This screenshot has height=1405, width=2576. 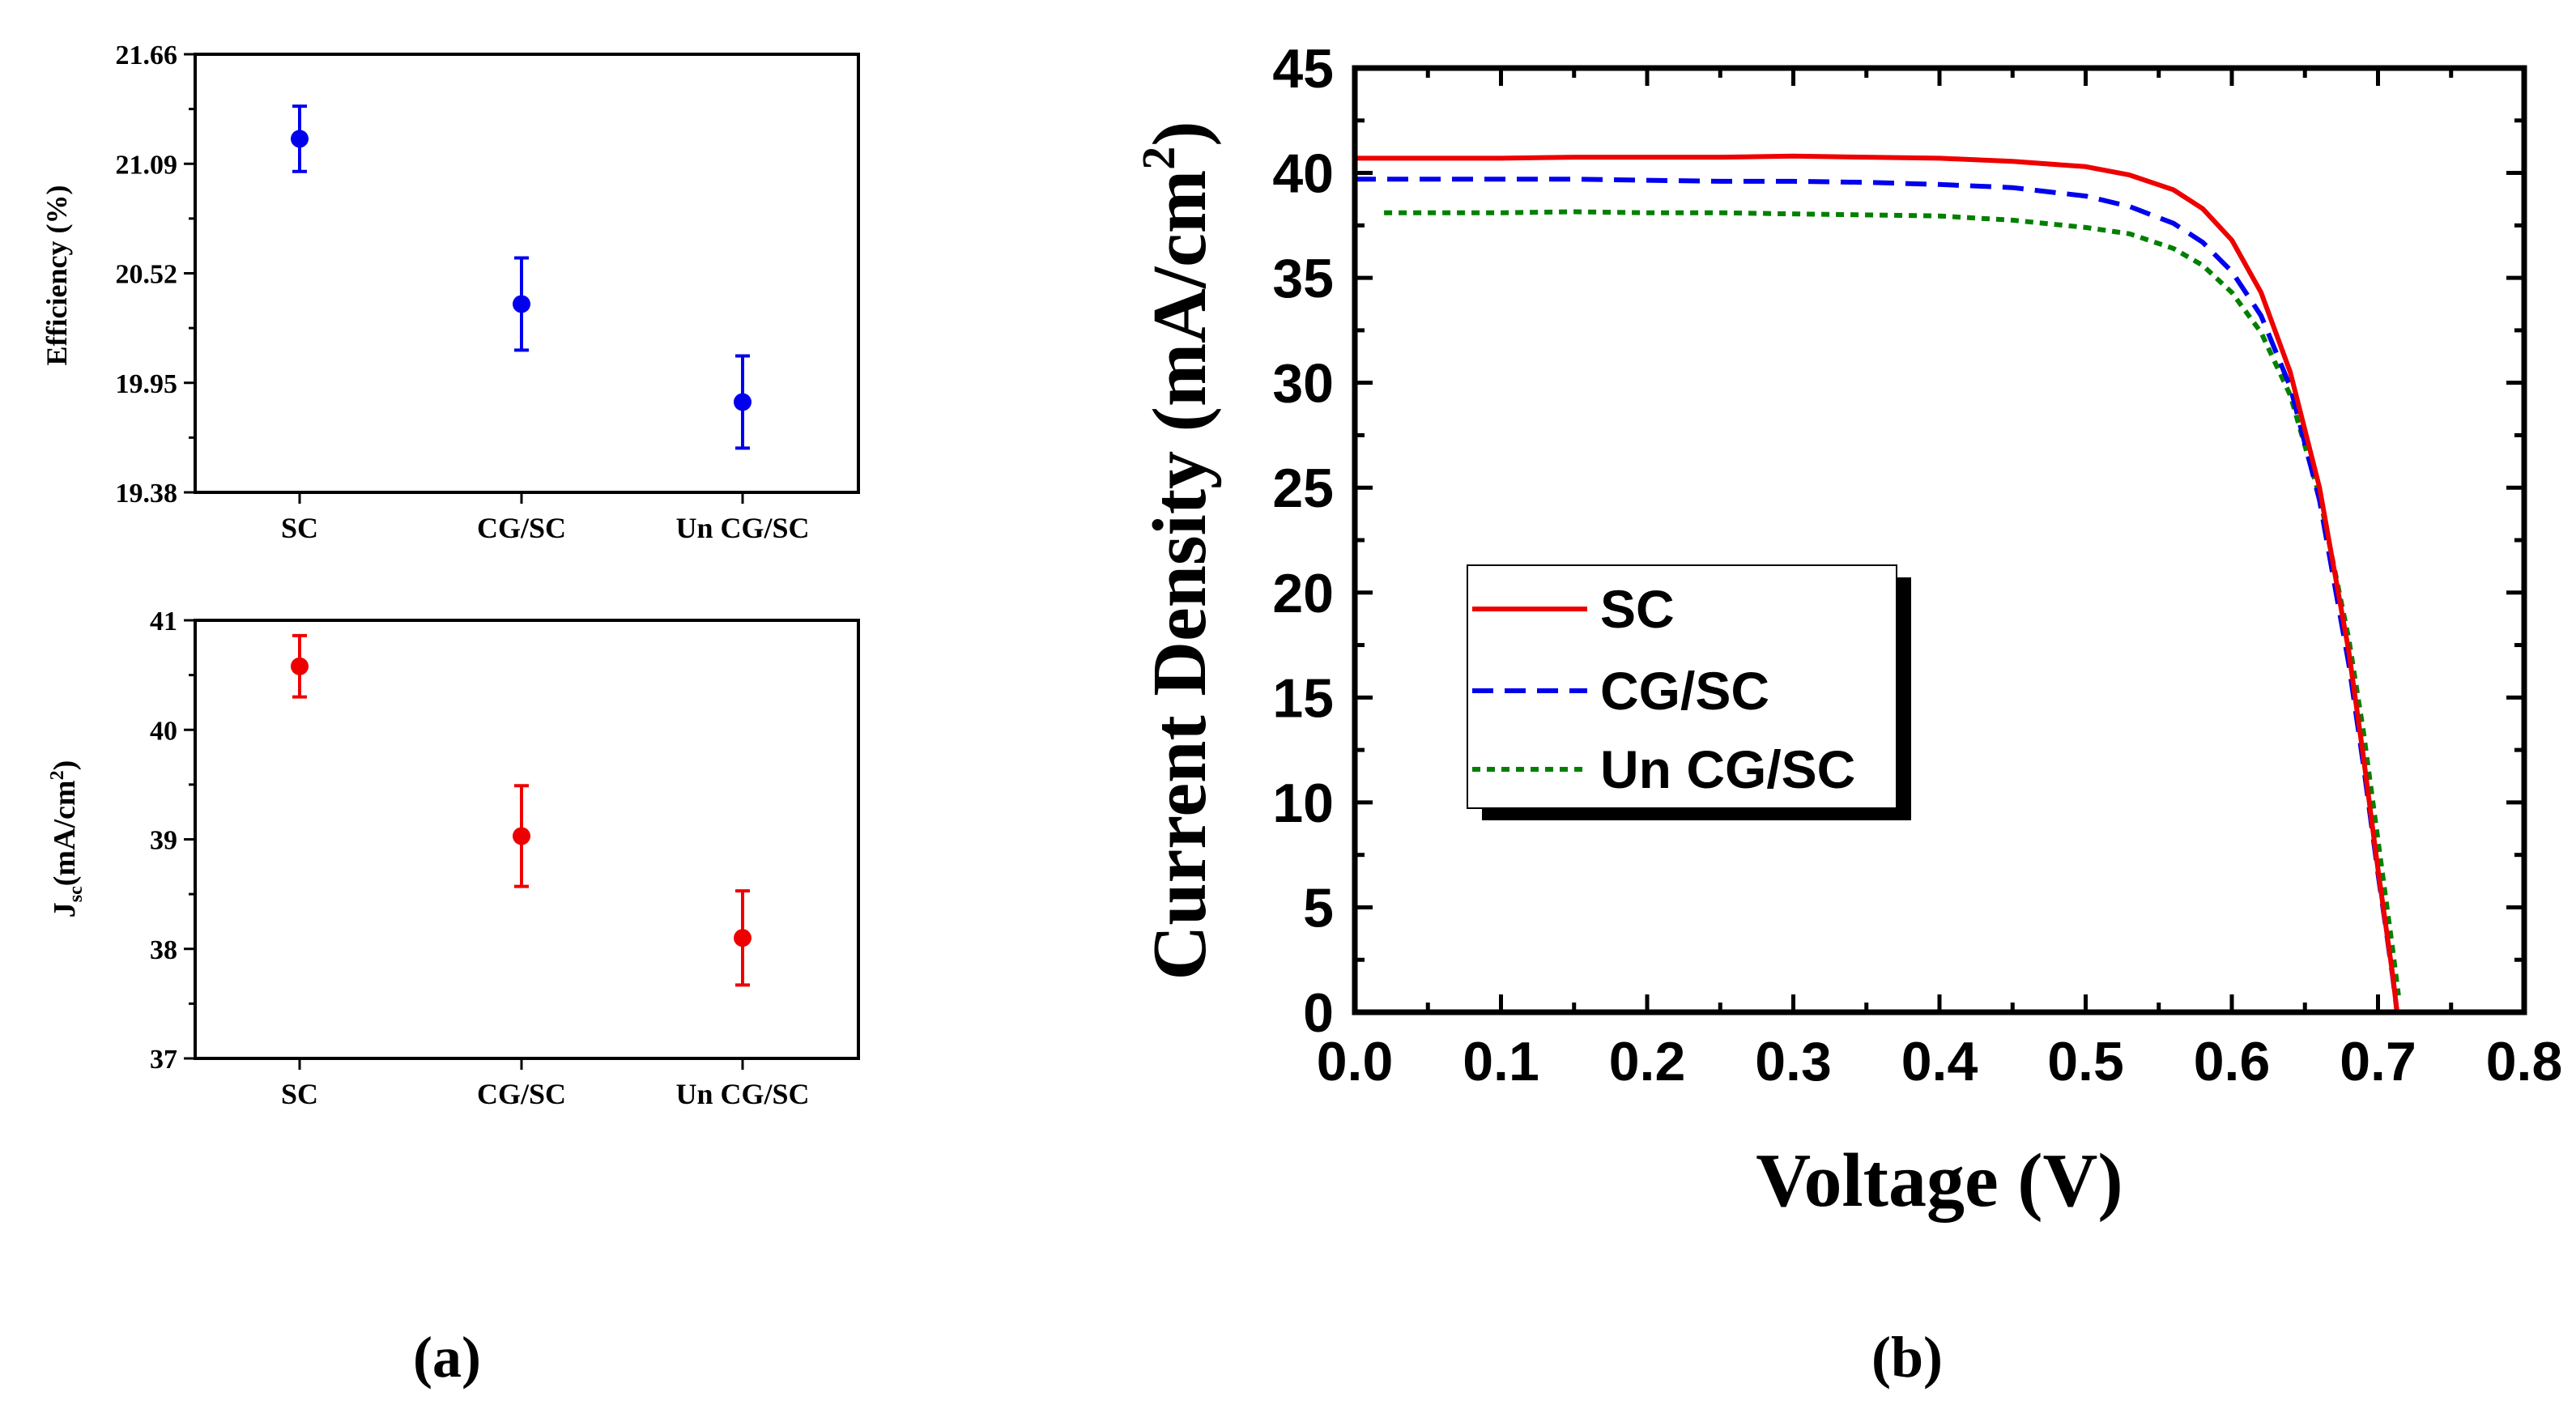 I want to click on legend-box, so click(x=1682, y=686).